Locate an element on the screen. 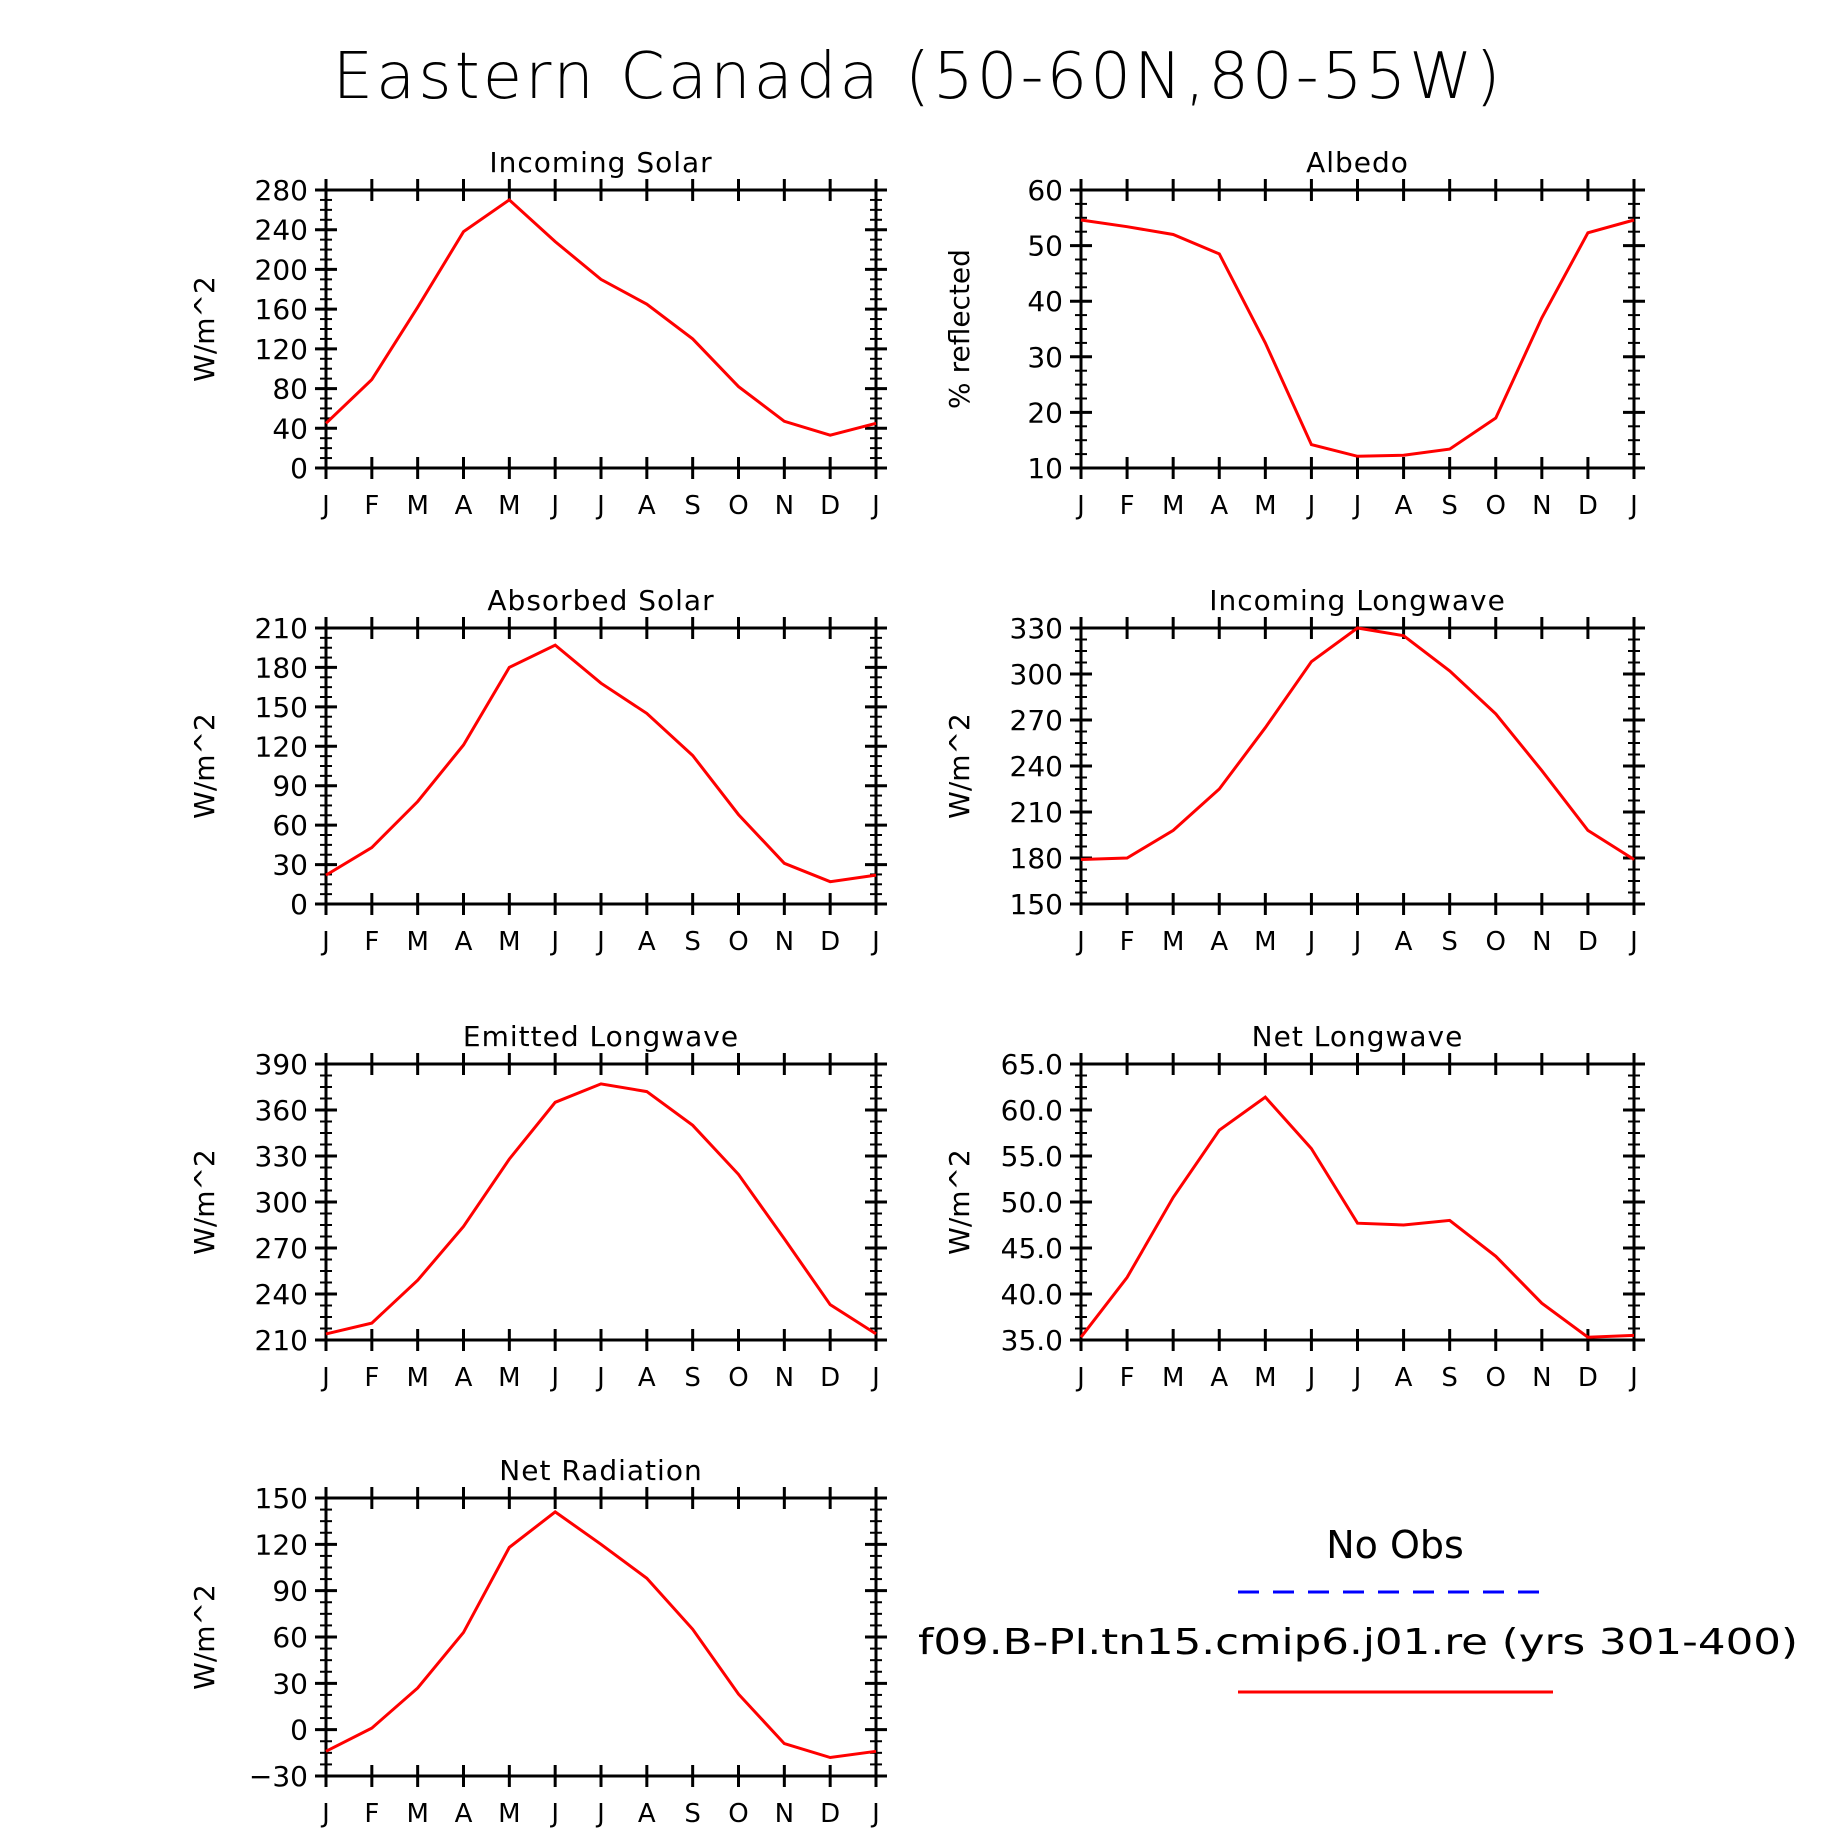 This screenshot has width=1836, height=1831. panel-title: Emitted Longwave is located at coordinates (601, 1036).